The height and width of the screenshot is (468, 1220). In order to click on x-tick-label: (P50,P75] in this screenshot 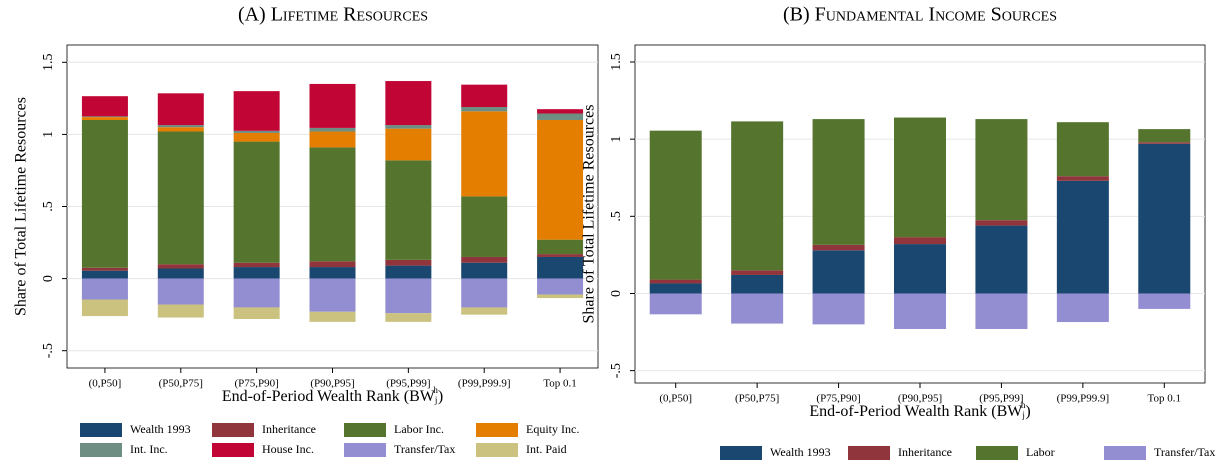, I will do `click(181, 384)`.